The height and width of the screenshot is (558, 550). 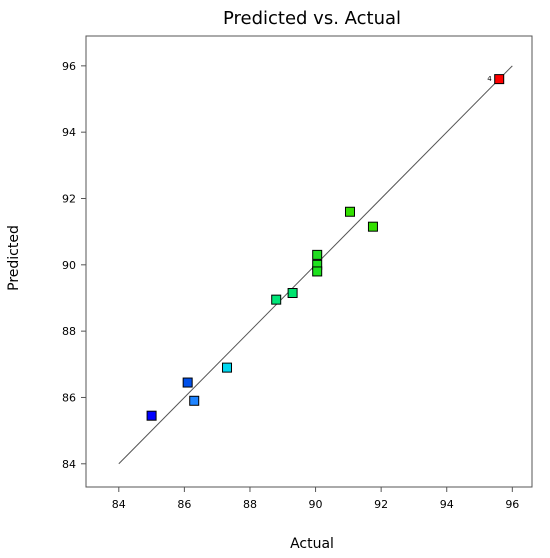 I want to click on x-tick-label: 92, so click(x=381, y=504).